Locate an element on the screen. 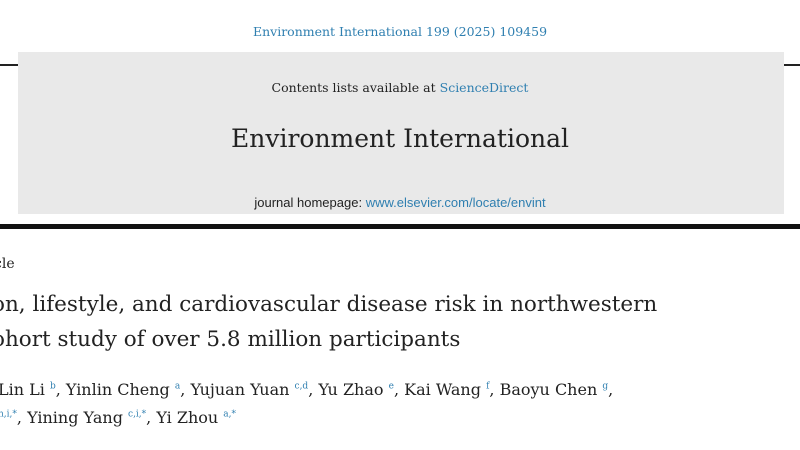 The width and height of the screenshot is (800, 450). authors-line-2: h,i,*, Yining Yang c,i,*, Yi Zhou a,* is located at coordinates (118, 417).